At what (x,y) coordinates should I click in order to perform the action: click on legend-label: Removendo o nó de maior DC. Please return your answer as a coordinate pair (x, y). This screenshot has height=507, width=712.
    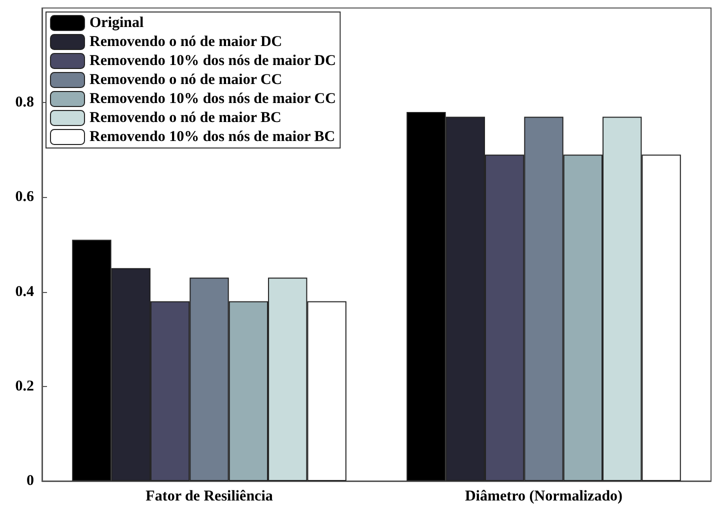
    Looking at the image, I should click on (186, 42).